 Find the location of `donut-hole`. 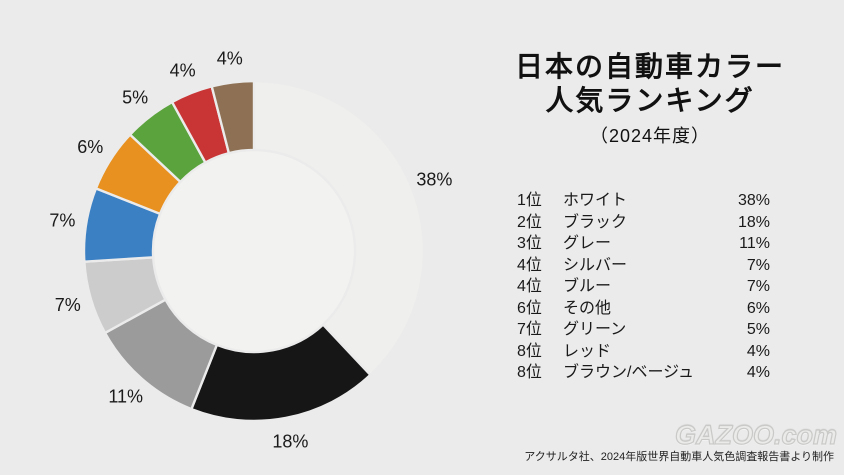

donut-hole is located at coordinates (254, 251).